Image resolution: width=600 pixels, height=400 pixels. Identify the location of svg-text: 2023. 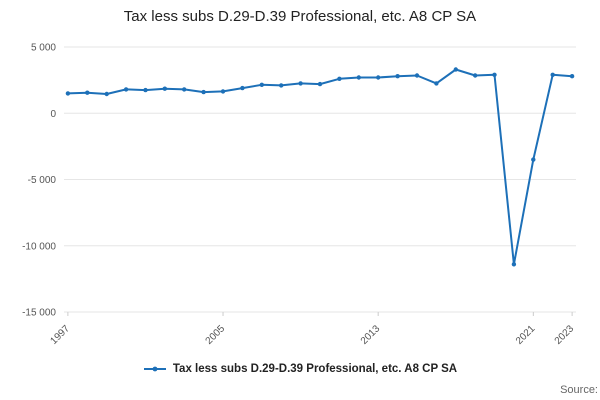
(565, 335).